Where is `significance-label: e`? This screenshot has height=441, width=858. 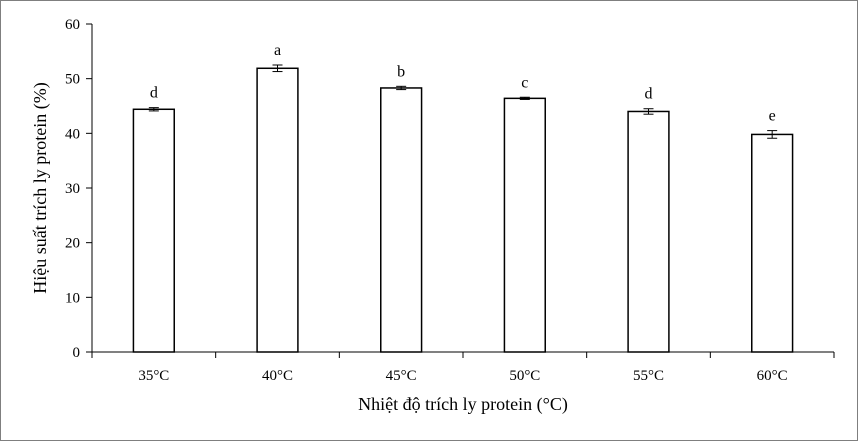
significance-label: e is located at coordinates (772, 116).